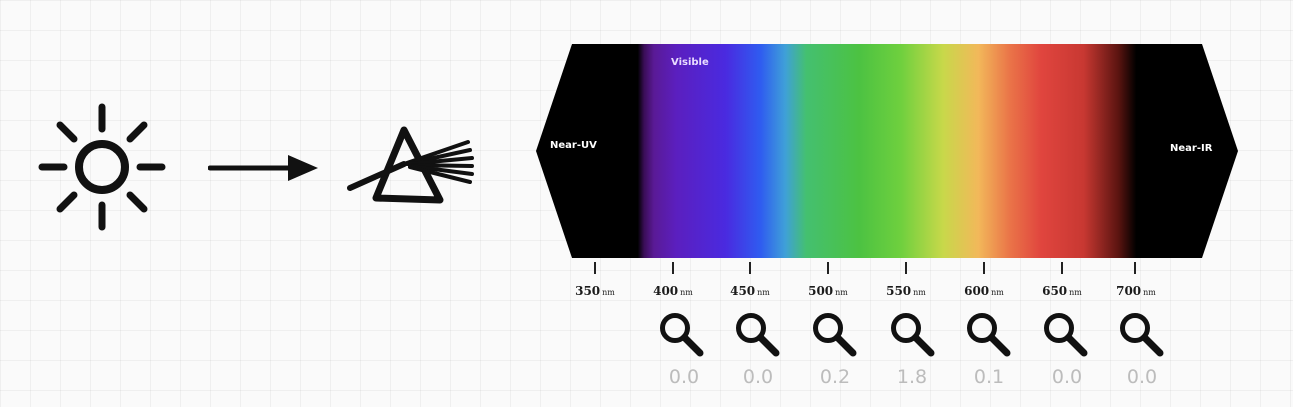 The height and width of the screenshot is (407, 1293). I want to click on sun-icon, so click(102, 167).